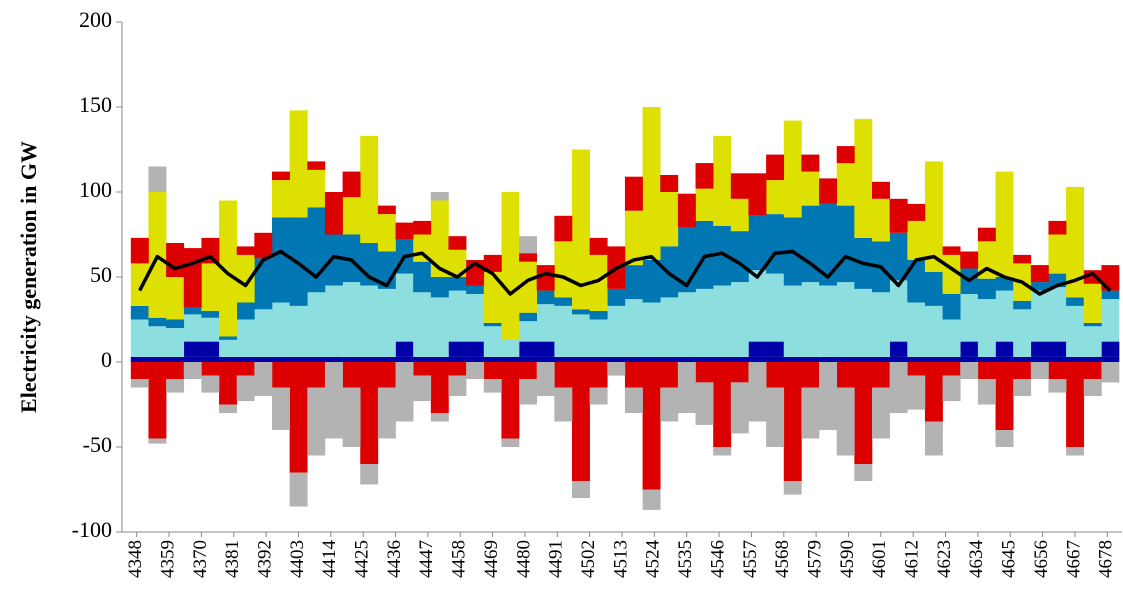 The height and width of the screenshot is (613, 1123). What do you see at coordinates (1073, 559) in the screenshot?
I see `x-tick-label: 4667` at bounding box center [1073, 559].